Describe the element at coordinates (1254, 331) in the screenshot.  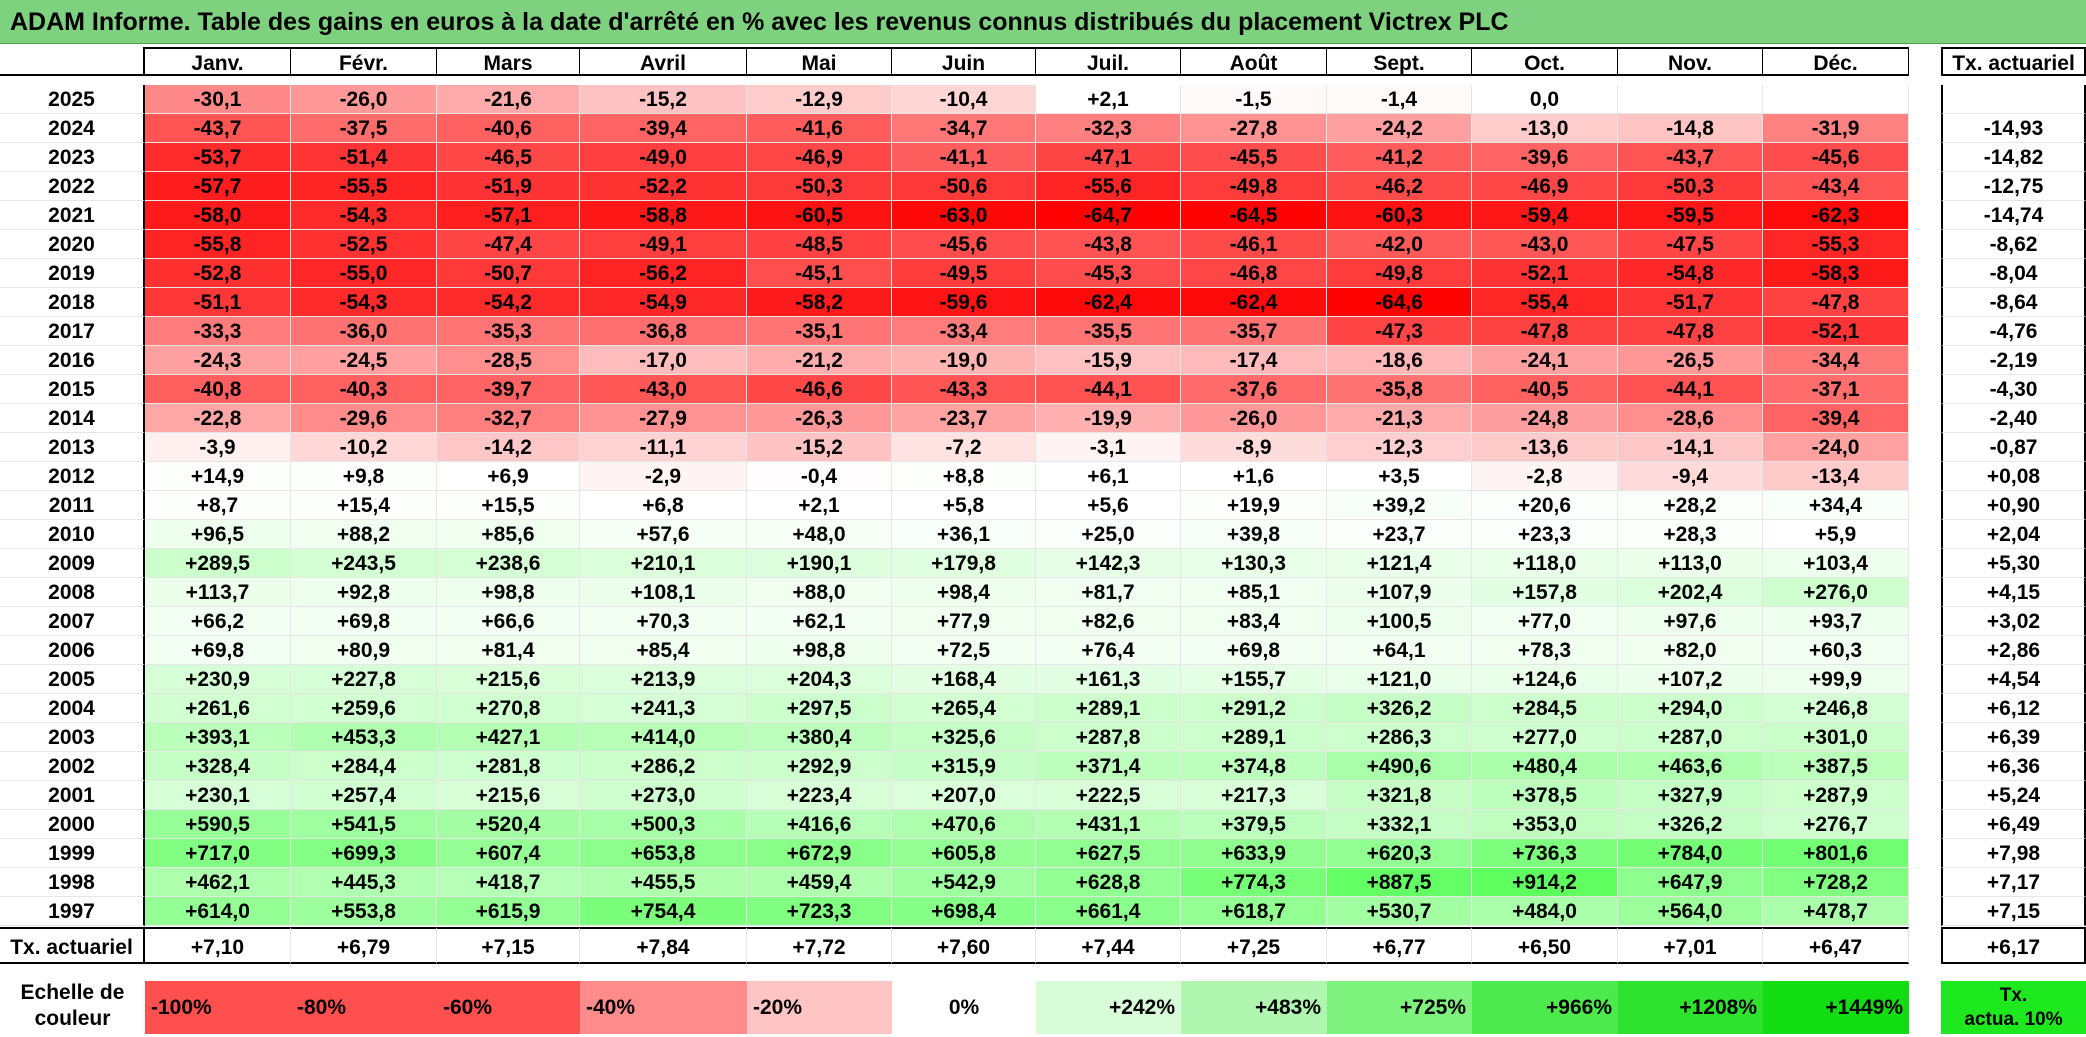
I see `gain-cell: -35,7` at that location.